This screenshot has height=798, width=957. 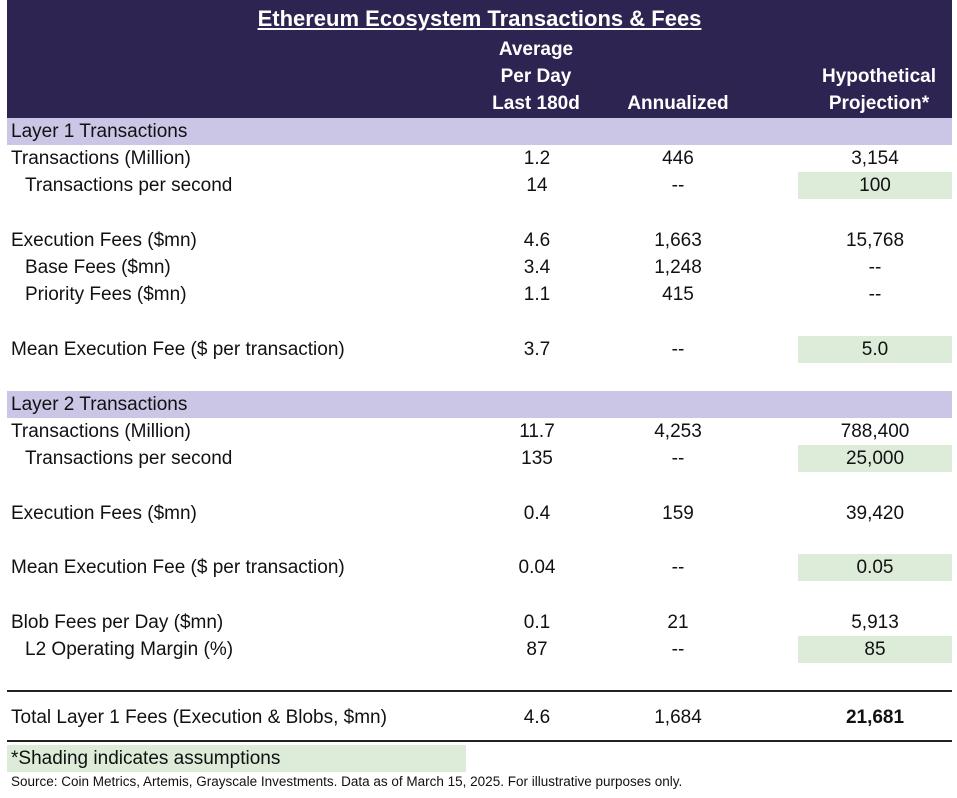 I want to click on total-annualized: 1,684, so click(x=678, y=717).